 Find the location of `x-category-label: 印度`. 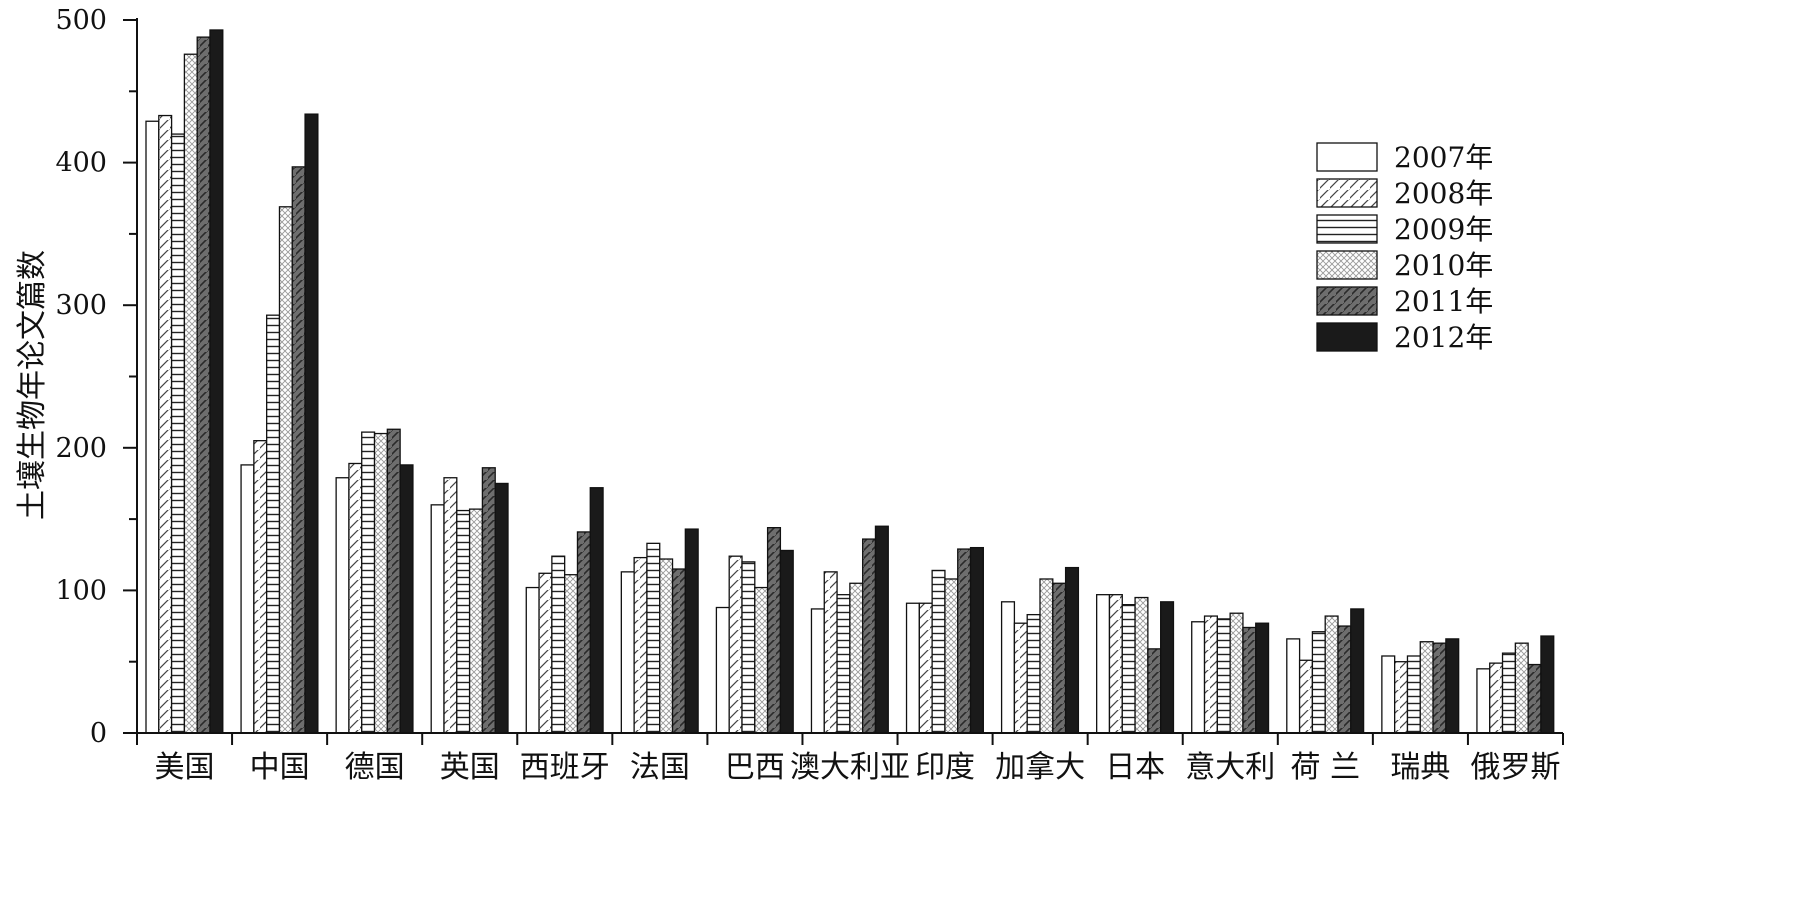

x-category-label: 印度 is located at coordinates (945, 767).